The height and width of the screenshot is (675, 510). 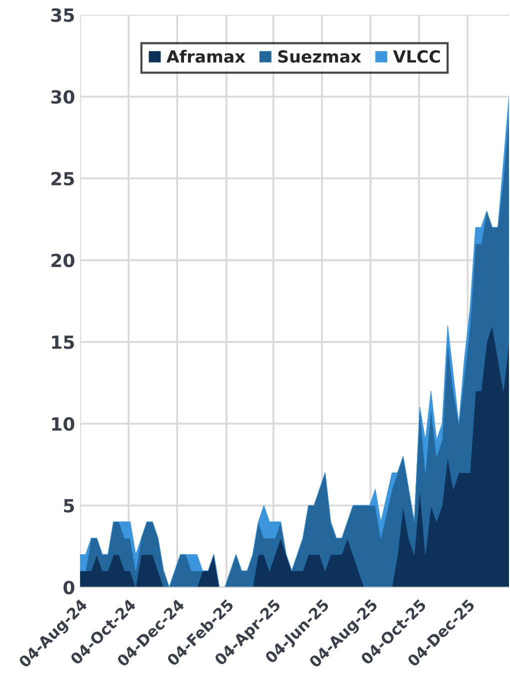 I want to click on y-tick-label: 5, so click(x=69, y=506).